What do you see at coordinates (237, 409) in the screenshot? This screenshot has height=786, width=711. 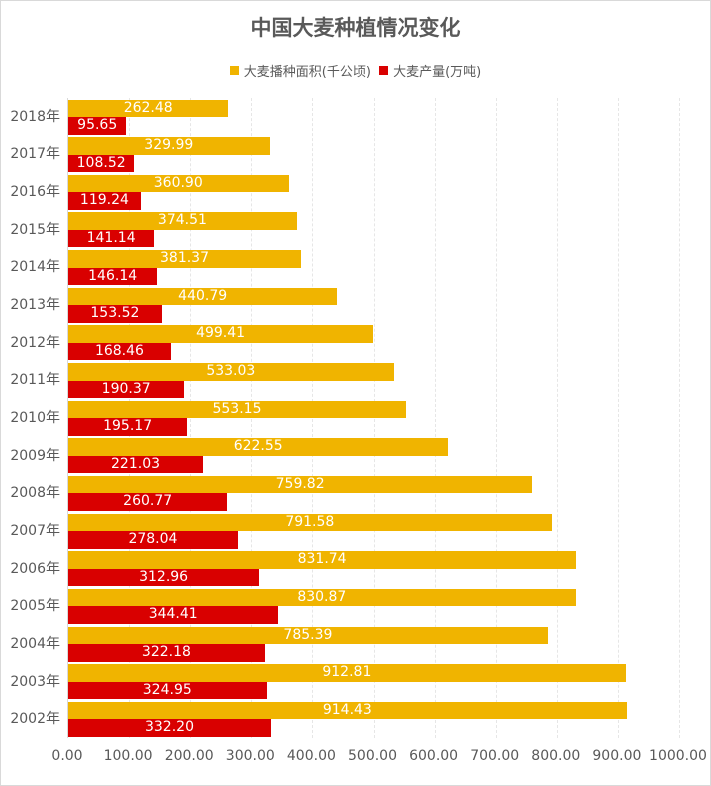 I see `bar-area: 553.15` at bounding box center [237, 409].